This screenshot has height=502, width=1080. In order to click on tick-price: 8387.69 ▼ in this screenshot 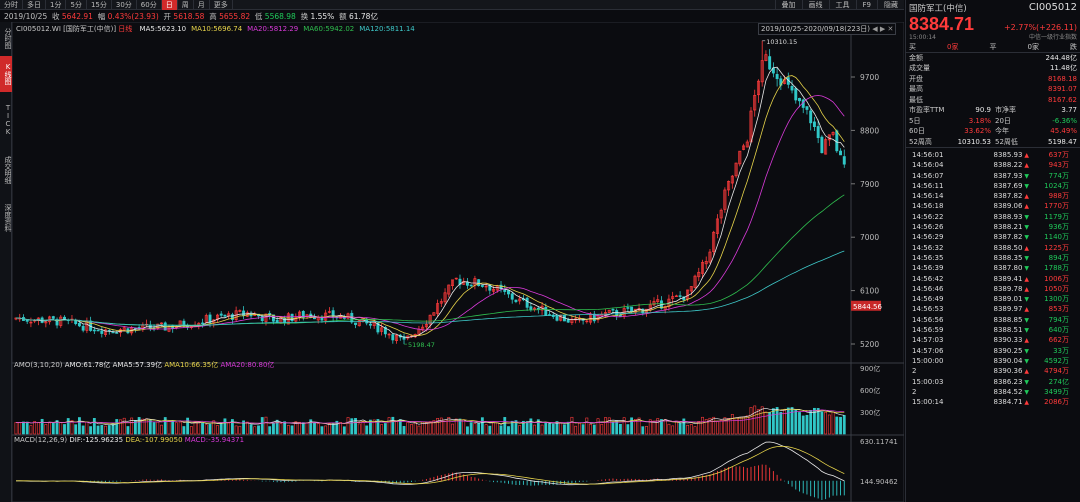, I will do `click(996, 186)`.